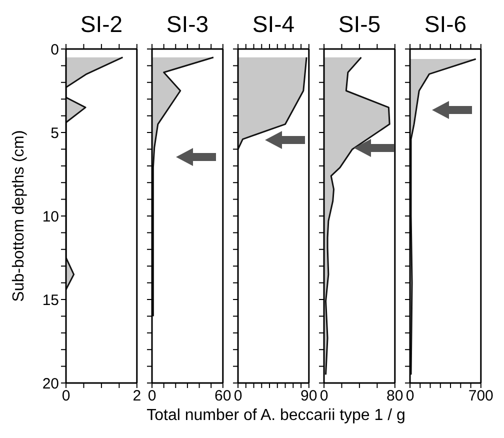  Describe the element at coordinates (359, 24) in the screenshot. I see `chart-title: SI-5` at that location.